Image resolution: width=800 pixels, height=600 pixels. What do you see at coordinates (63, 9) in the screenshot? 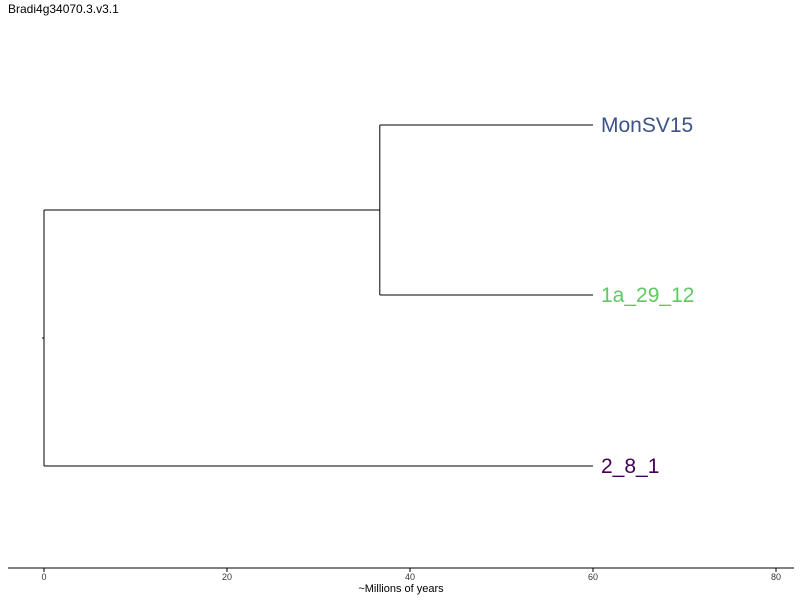
I see `page-title: Bradi4g34070.3.v3.1` at bounding box center [63, 9].